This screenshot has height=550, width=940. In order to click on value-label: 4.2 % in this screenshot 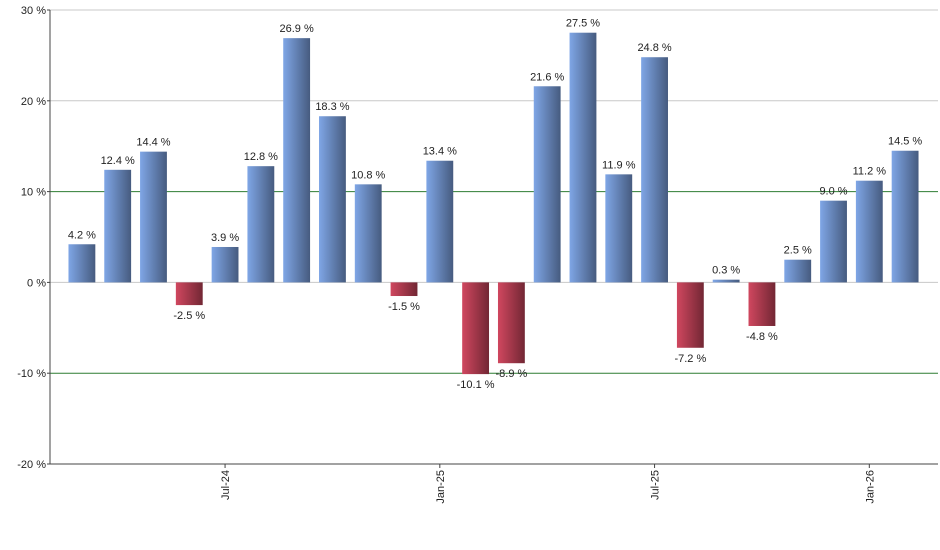, I will do `click(82, 235)`.